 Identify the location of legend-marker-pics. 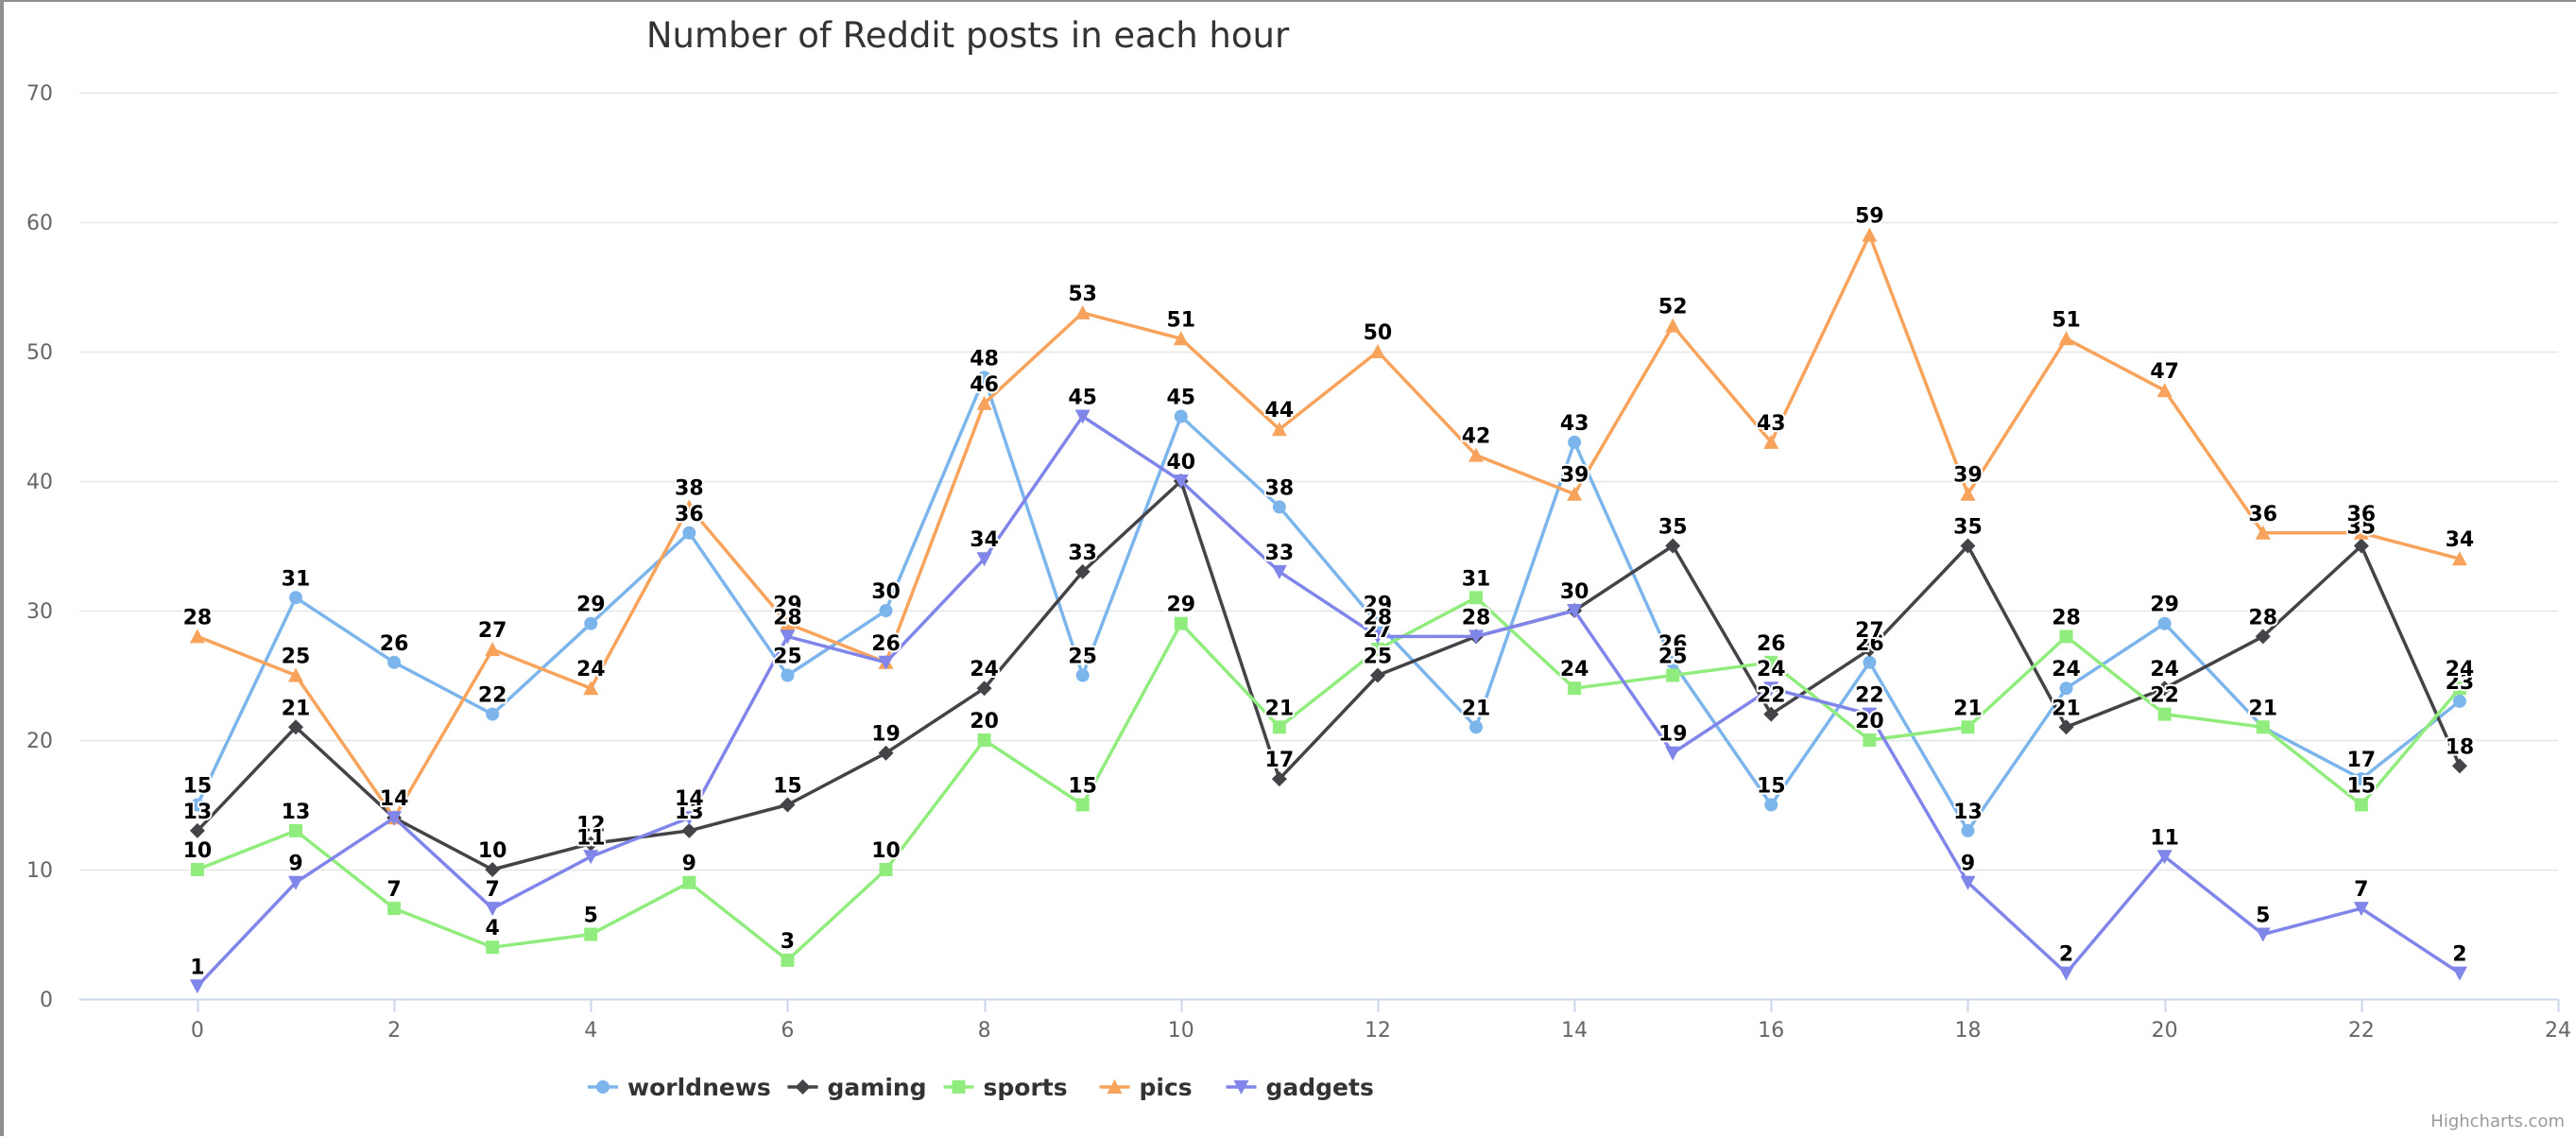
(1115, 1086).